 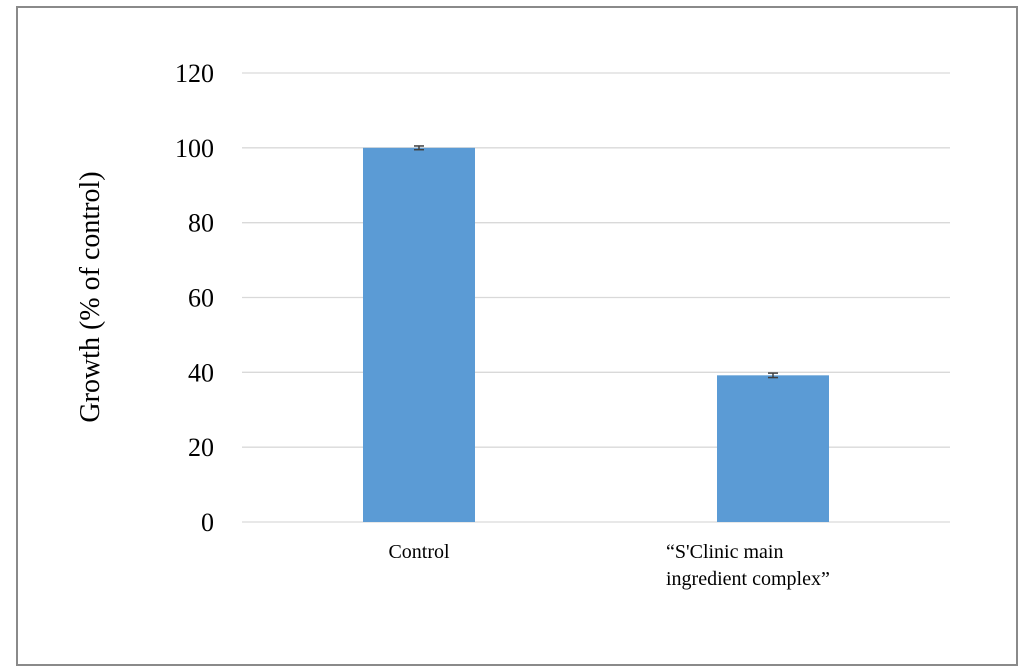 What do you see at coordinates (748, 565) in the screenshot?
I see `x-category-label: “S'Clinic main ingredient complex”` at bounding box center [748, 565].